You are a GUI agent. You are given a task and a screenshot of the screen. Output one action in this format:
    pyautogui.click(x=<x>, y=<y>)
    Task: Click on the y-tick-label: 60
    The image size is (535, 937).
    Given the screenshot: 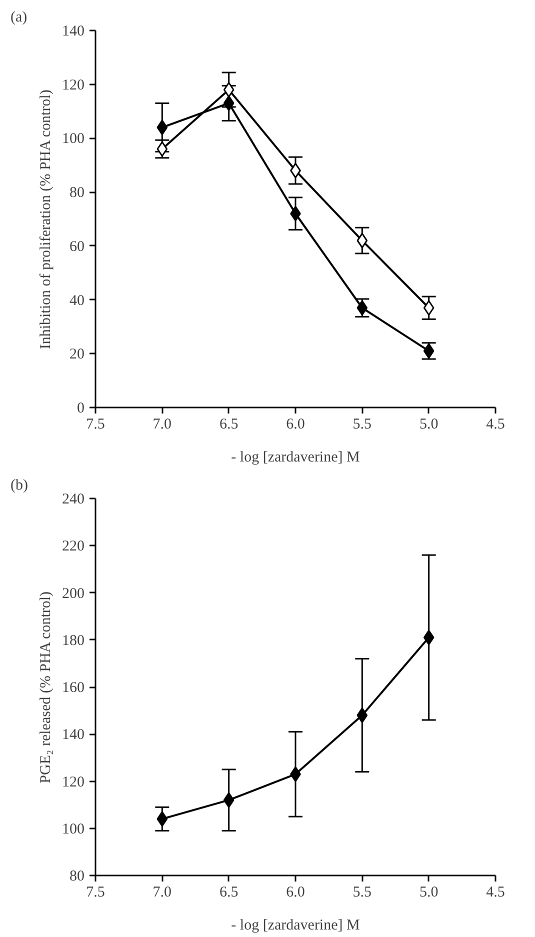 What is the action you would take?
    pyautogui.click(x=77, y=246)
    